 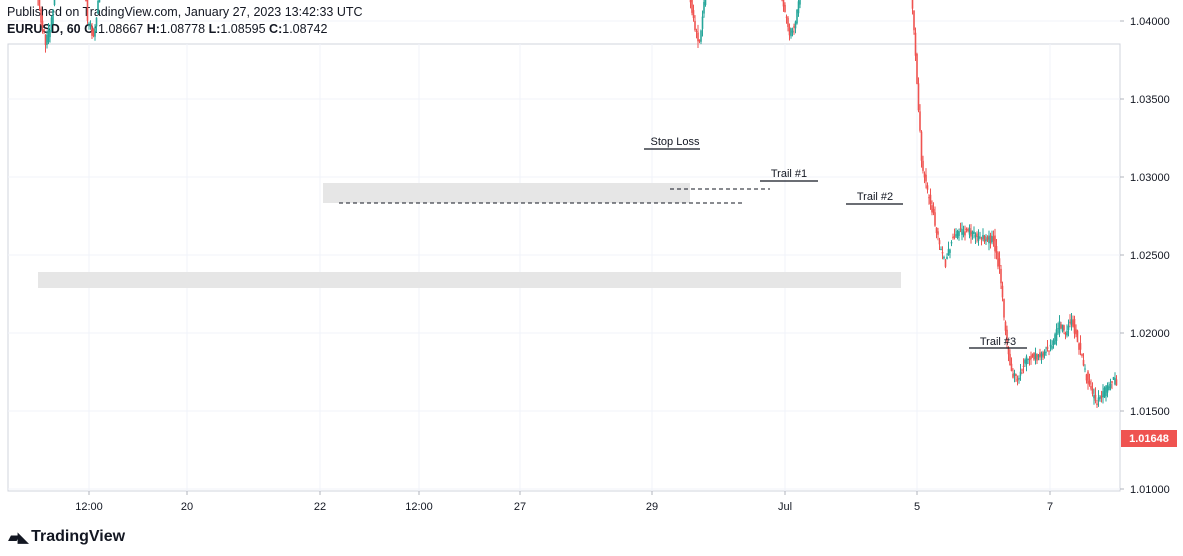 I want to click on trail-1-label: Trail #1, so click(x=789, y=174).